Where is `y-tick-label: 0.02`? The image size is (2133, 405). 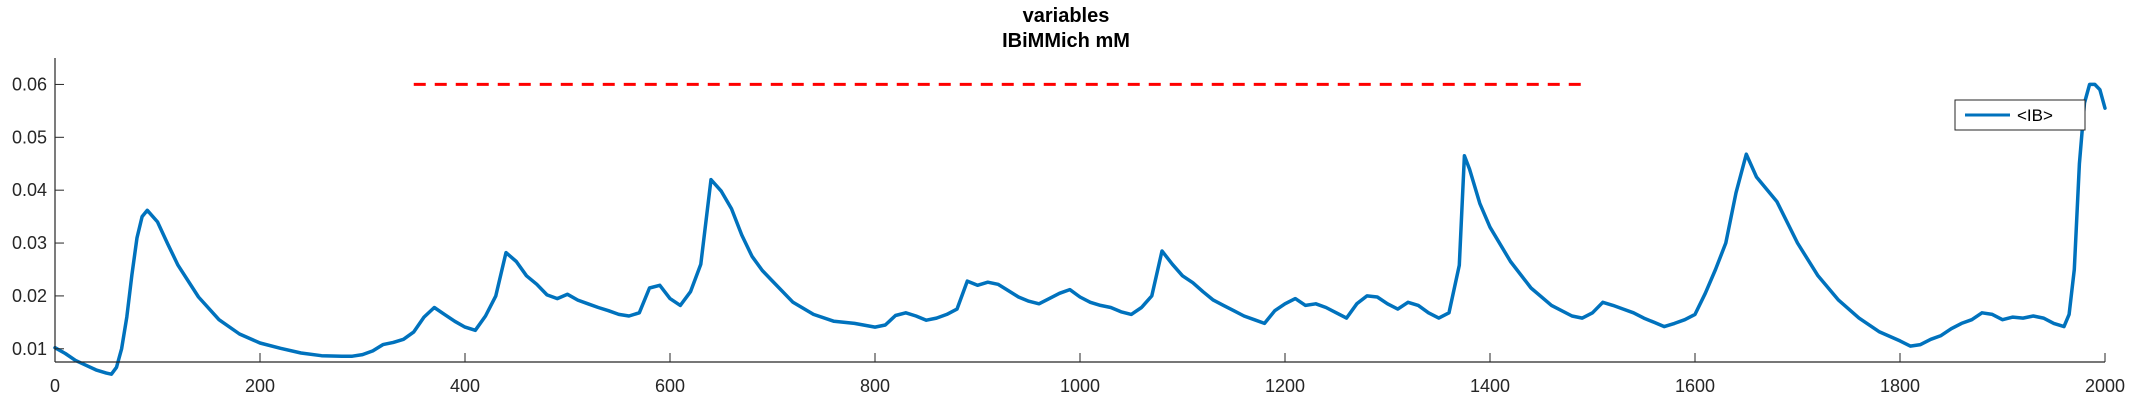
y-tick-label: 0.02 is located at coordinates (29, 296).